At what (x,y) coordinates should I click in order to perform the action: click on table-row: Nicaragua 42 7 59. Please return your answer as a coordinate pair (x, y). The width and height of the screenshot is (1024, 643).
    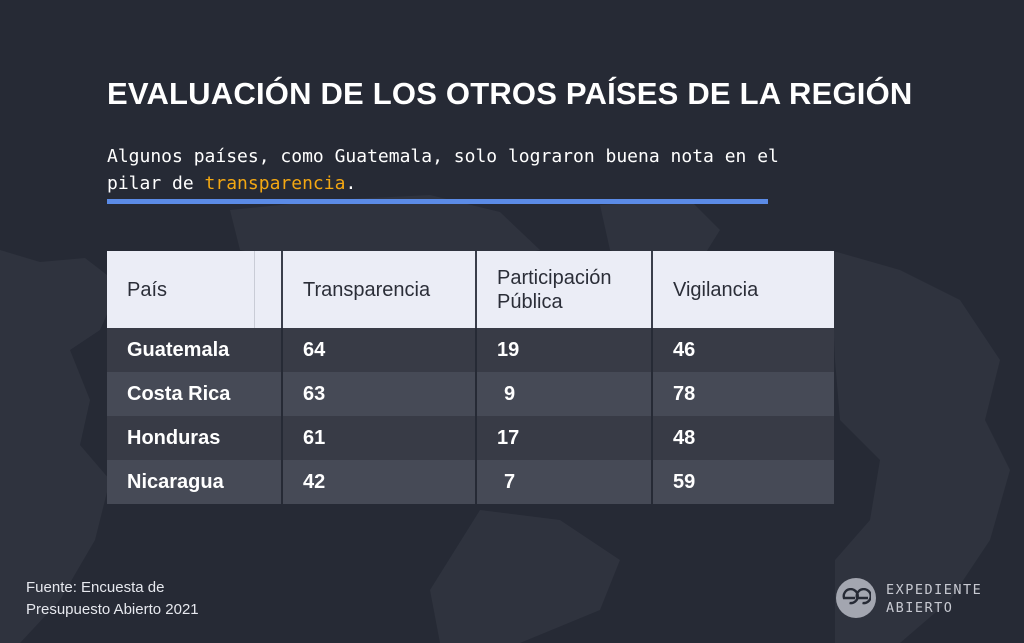
    Looking at the image, I should click on (470, 482).